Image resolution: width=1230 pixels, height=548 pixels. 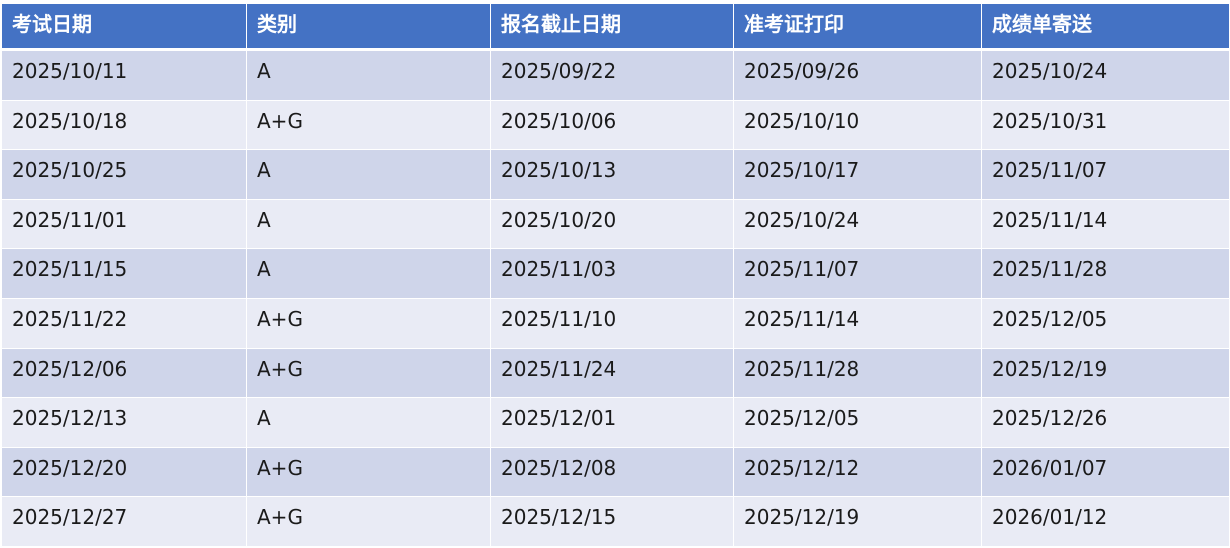 I want to click on cell-admission-ticket-print: 2025/11/07, so click(x=857, y=273).